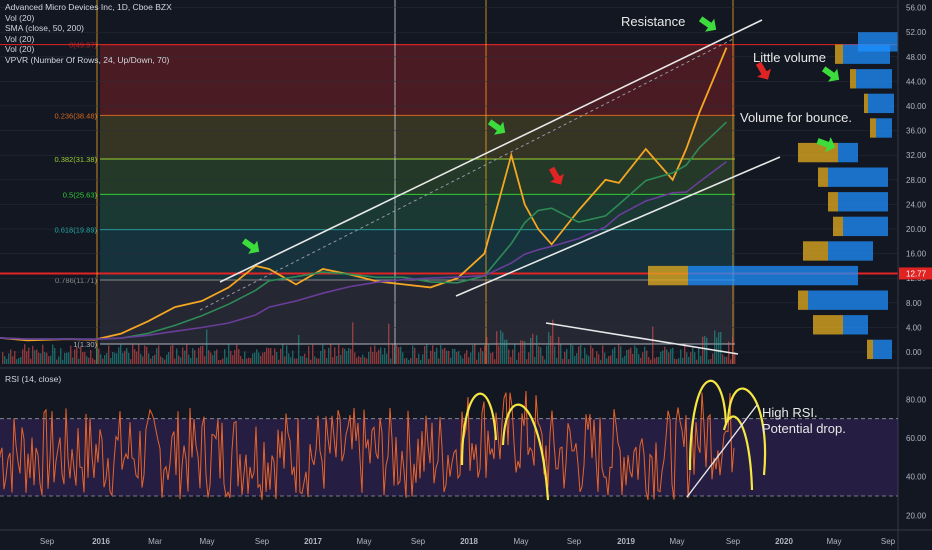  Describe the element at coordinates (916, 204) in the screenshot. I see `y-tick-label: 24.00` at that location.